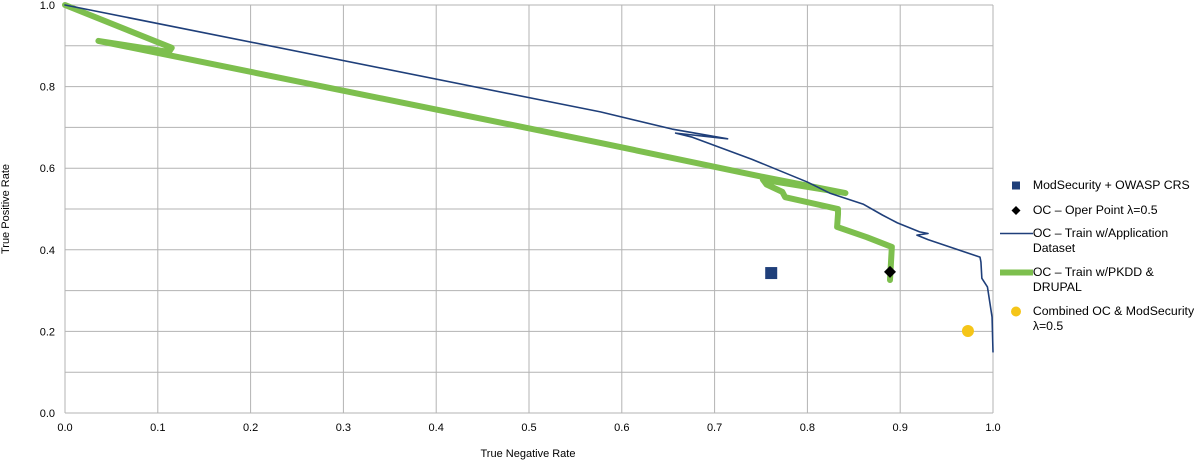 The height and width of the screenshot is (461, 1200). What do you see at coordinates (1095, 210) in the screenshot?
I see `legend-label: OC – Oper Point λ=0.5` at bounding box center [1095, 210].